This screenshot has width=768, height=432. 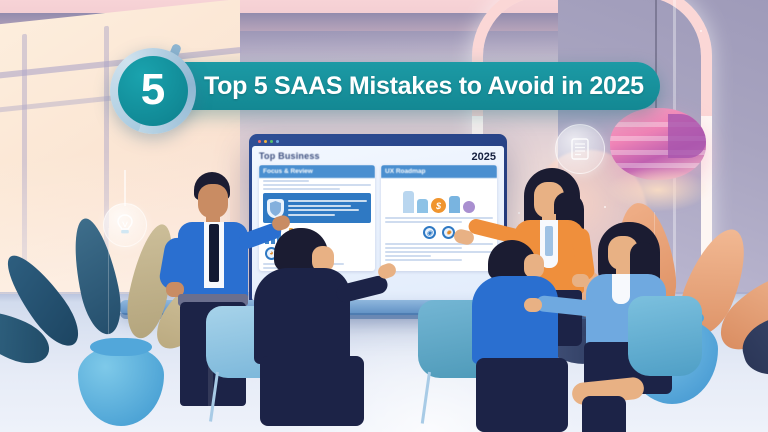 What do you see at coordinates (125, 188) in the screenshot?
I see `lightbulb-connector` at bounding box center [125, 188].